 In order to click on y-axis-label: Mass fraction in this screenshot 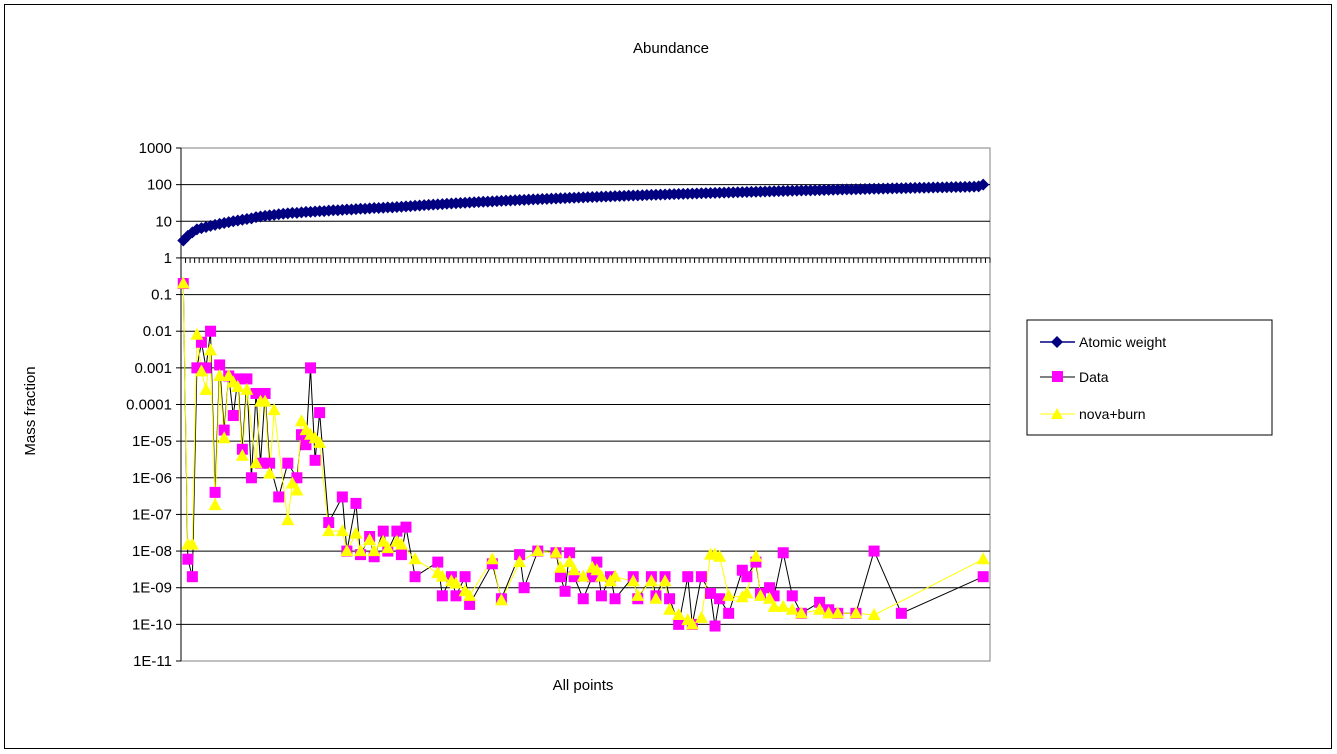, I will do `click(30, 410)`.